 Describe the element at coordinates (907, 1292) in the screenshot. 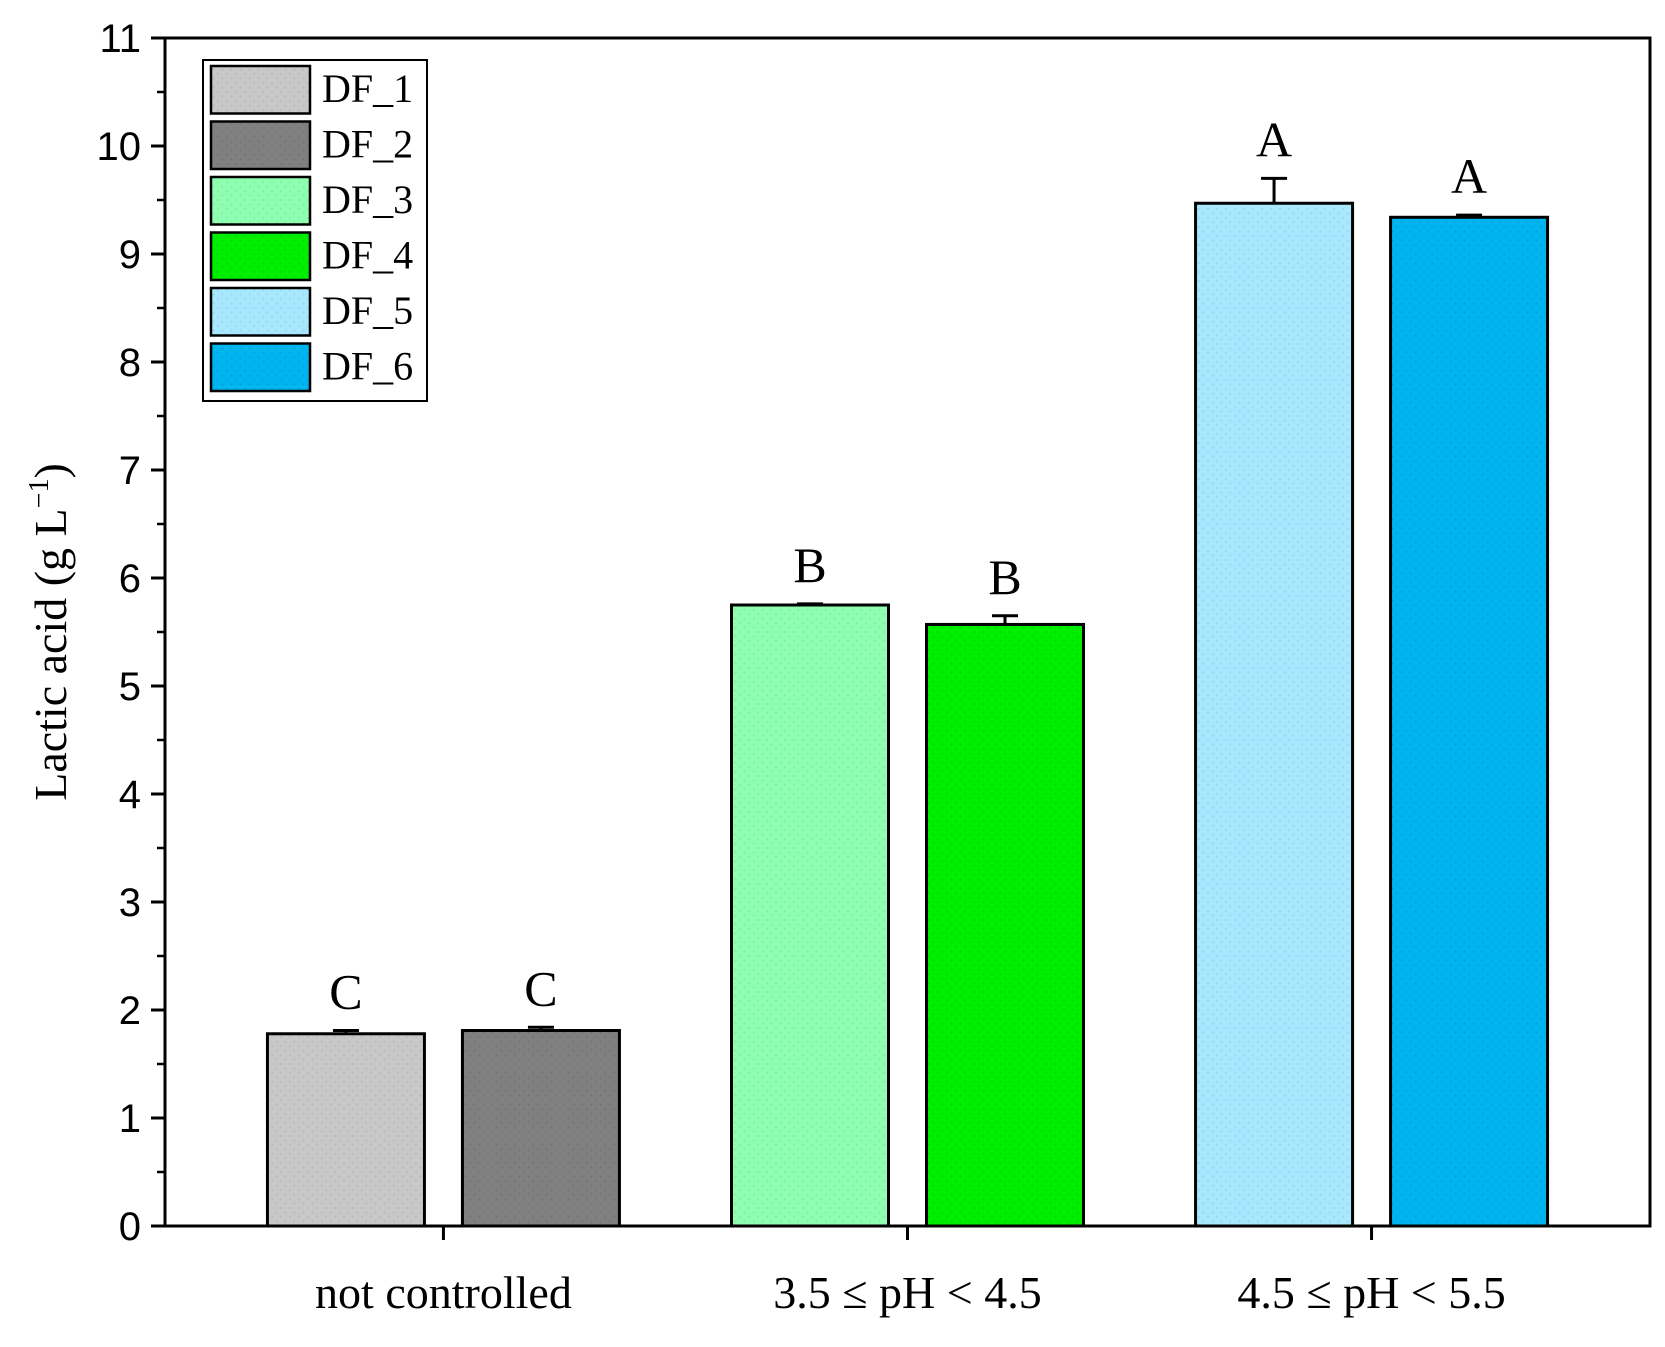

I see `x-category-label: 3.5 ≤ pH < 4.5` at that location.